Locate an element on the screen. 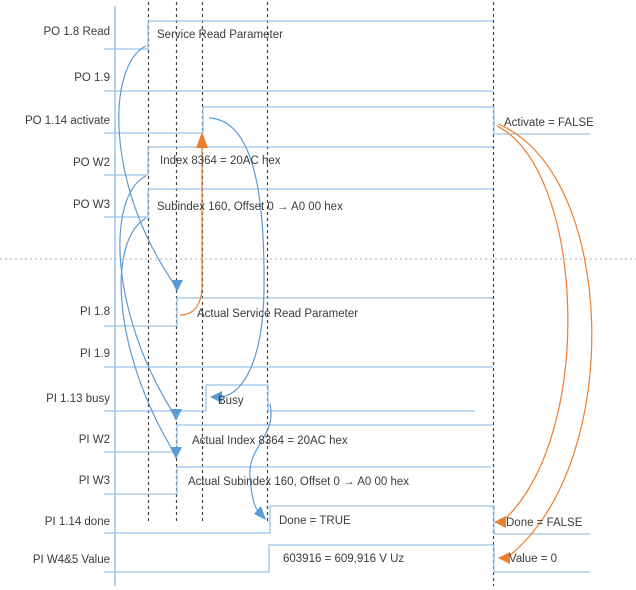 This screenshot has height=590, width=636. annotation-value-result: 603916 = 609,916 V Uz is located at coordinates (343, 559).